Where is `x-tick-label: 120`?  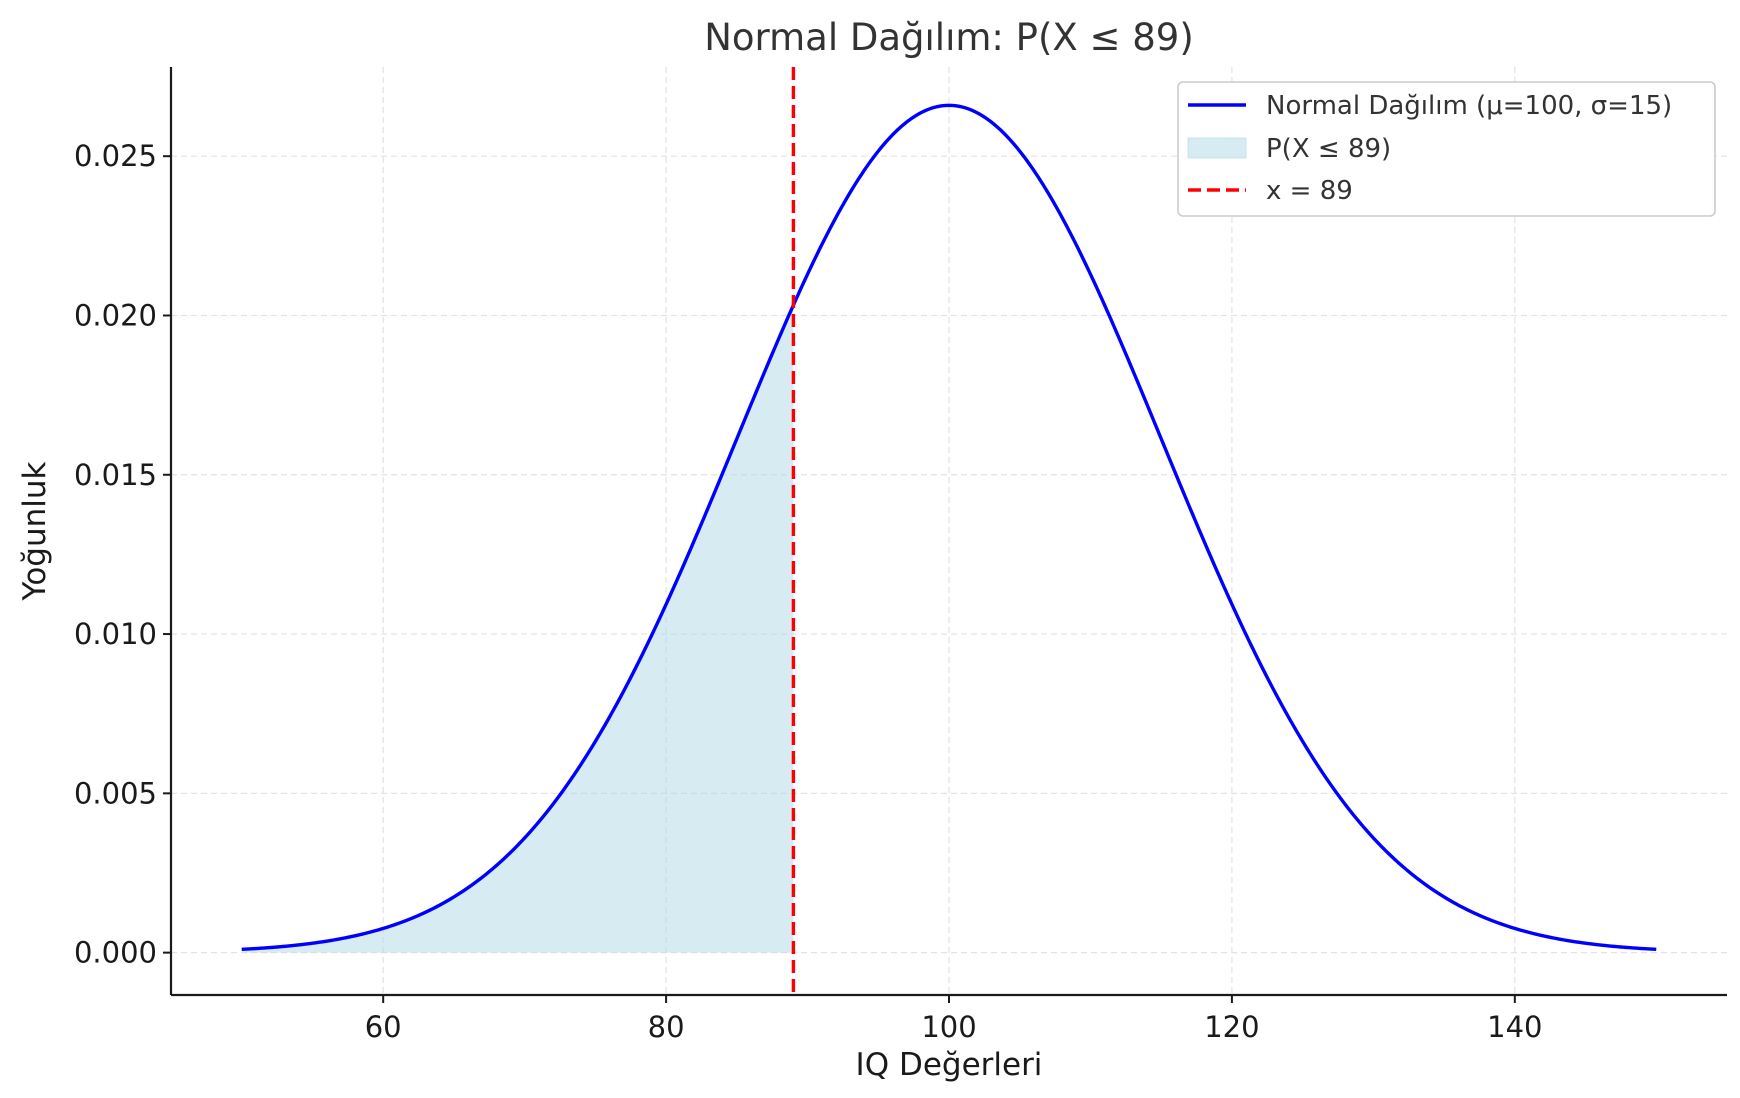 x-tick-label: 120 is located at coordinates (1231, 1027).